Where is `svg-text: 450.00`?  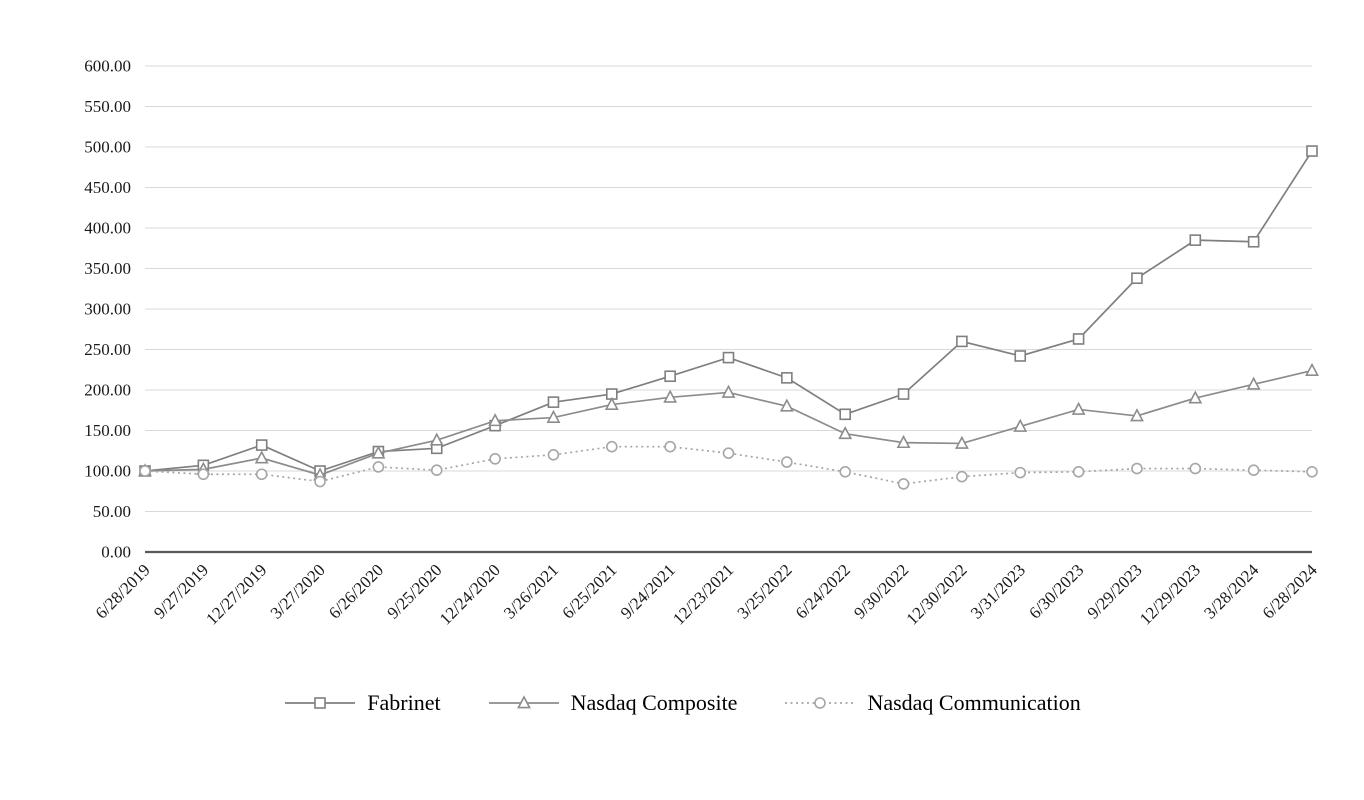
svg-text: 450.00 is located at coordinates (107, 187).